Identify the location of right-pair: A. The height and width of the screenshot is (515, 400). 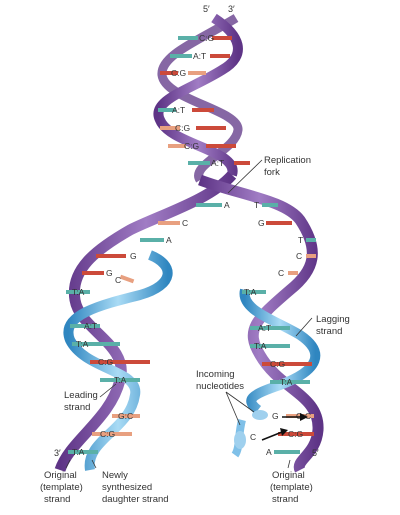
(283, 452).